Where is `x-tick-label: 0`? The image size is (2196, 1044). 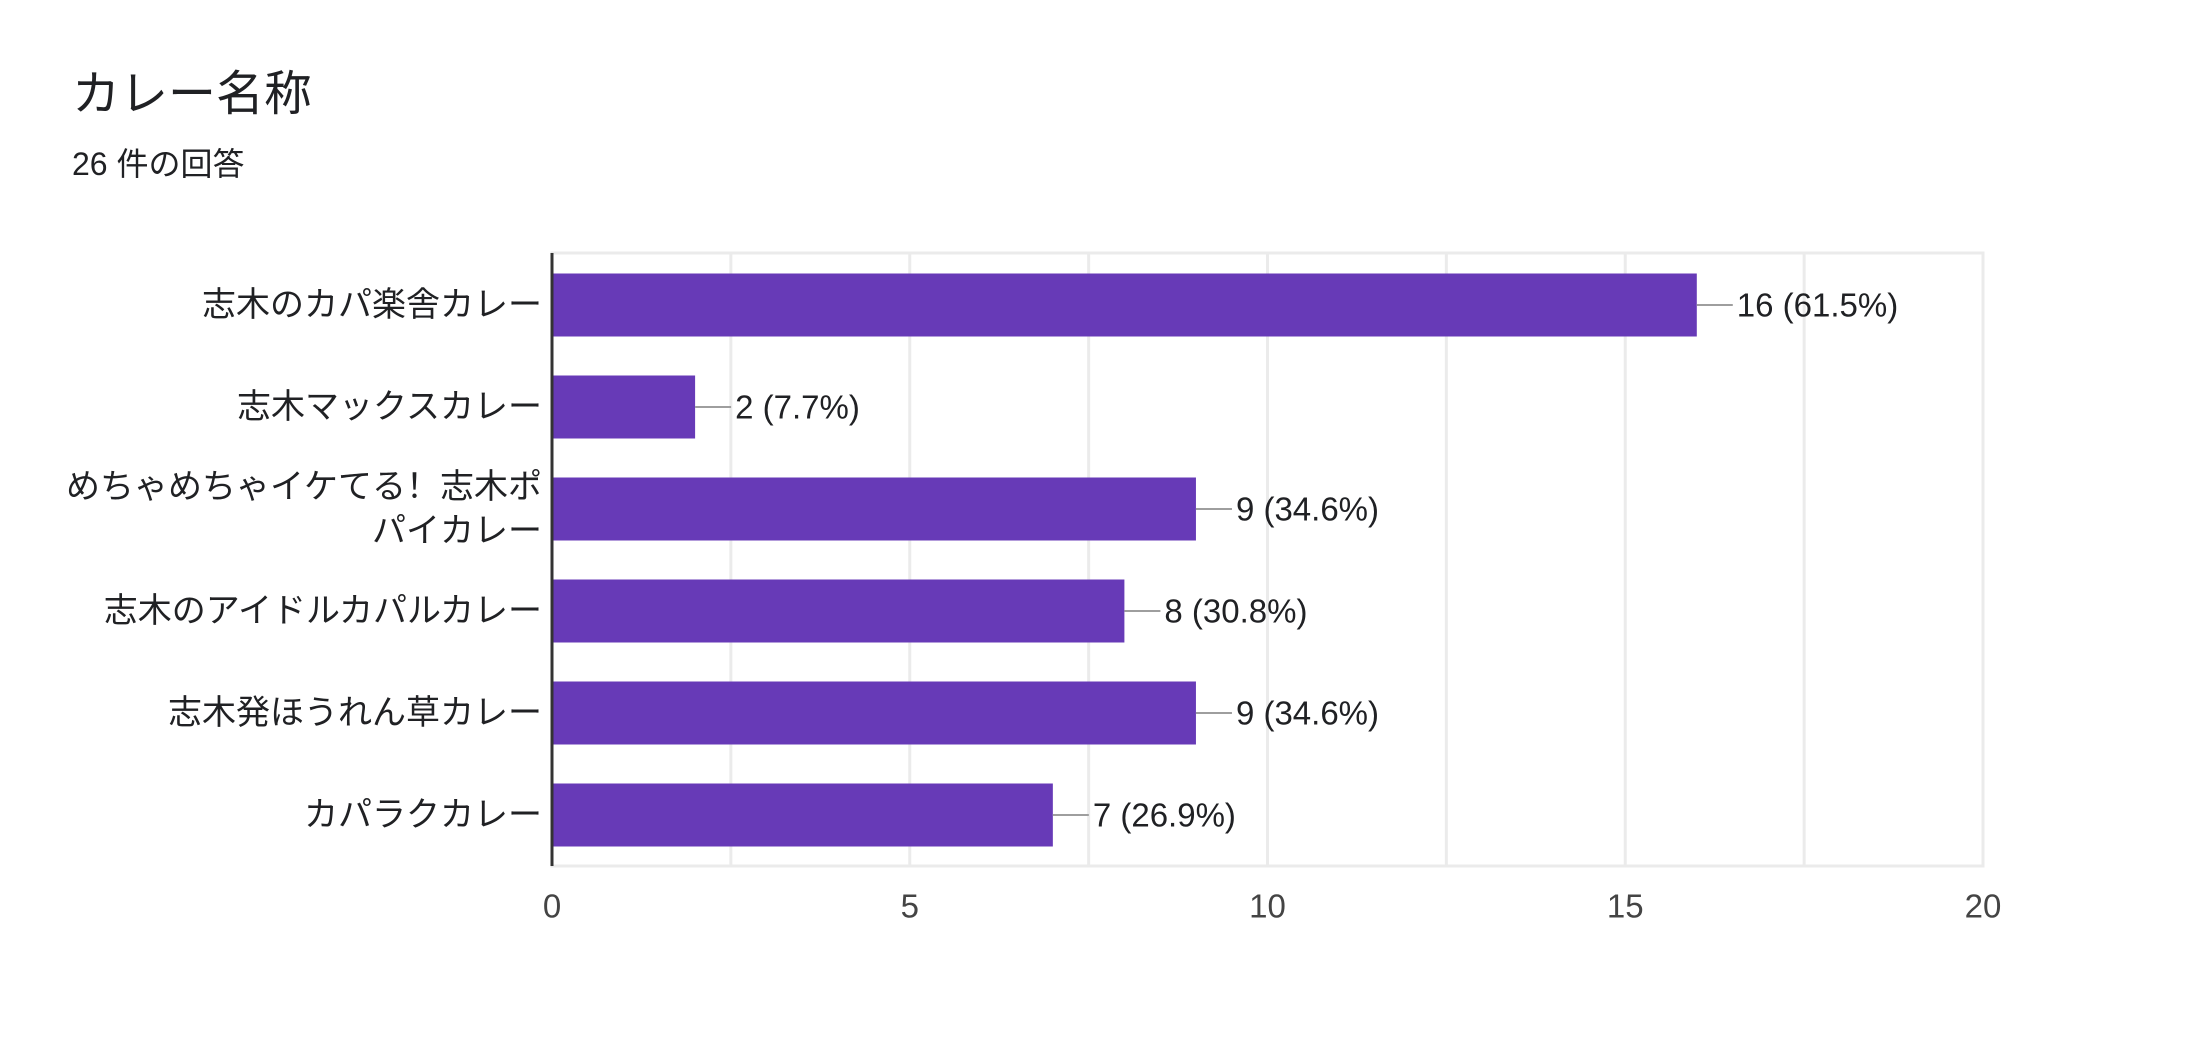 x-tick-label: 0 is located at coordinates (552, 906).